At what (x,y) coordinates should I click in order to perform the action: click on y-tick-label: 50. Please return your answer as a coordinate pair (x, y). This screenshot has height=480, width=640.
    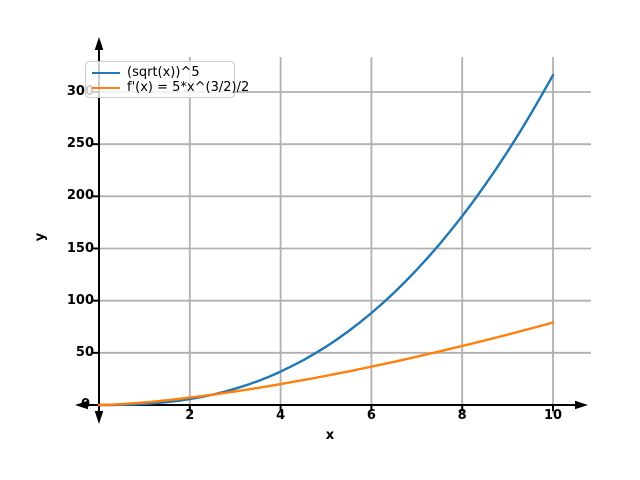
    Looking at the image, I should click on (84, 352).